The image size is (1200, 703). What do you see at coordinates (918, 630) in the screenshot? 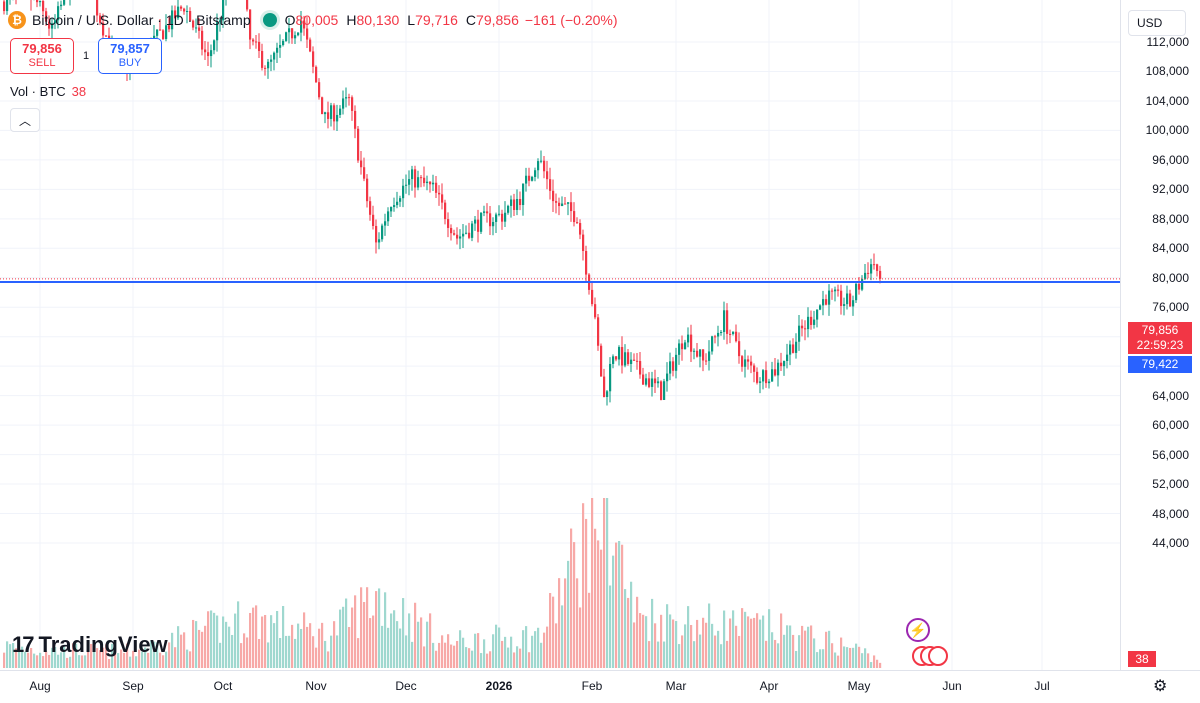
I see `lightning-event-icon: ⚡` at bounding box center [918, 630].